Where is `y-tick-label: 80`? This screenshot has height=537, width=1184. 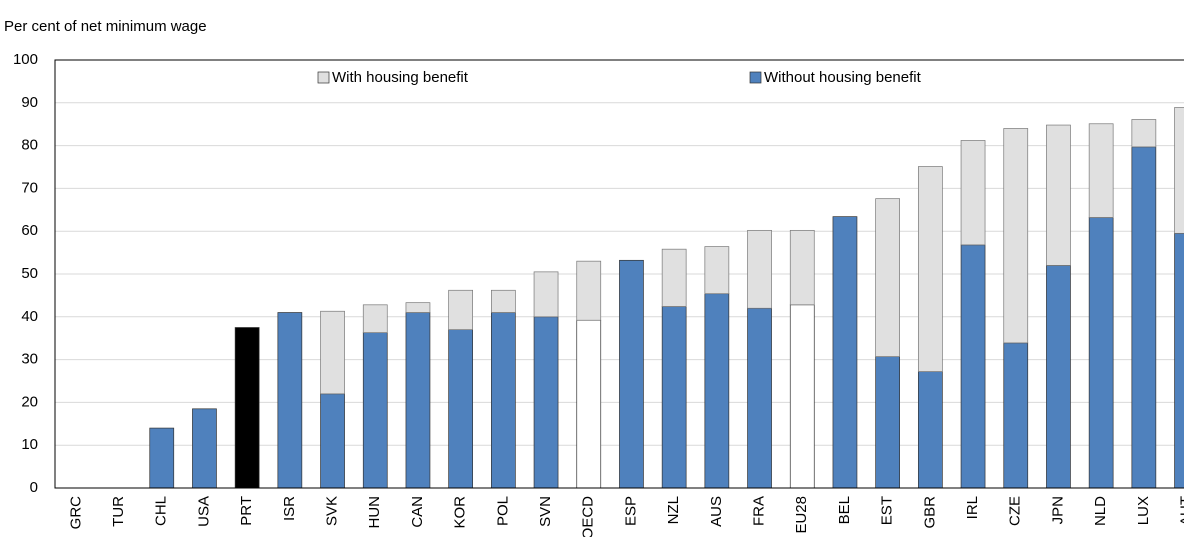
y-tick-label: 80 is located at coordinates (29, 145).